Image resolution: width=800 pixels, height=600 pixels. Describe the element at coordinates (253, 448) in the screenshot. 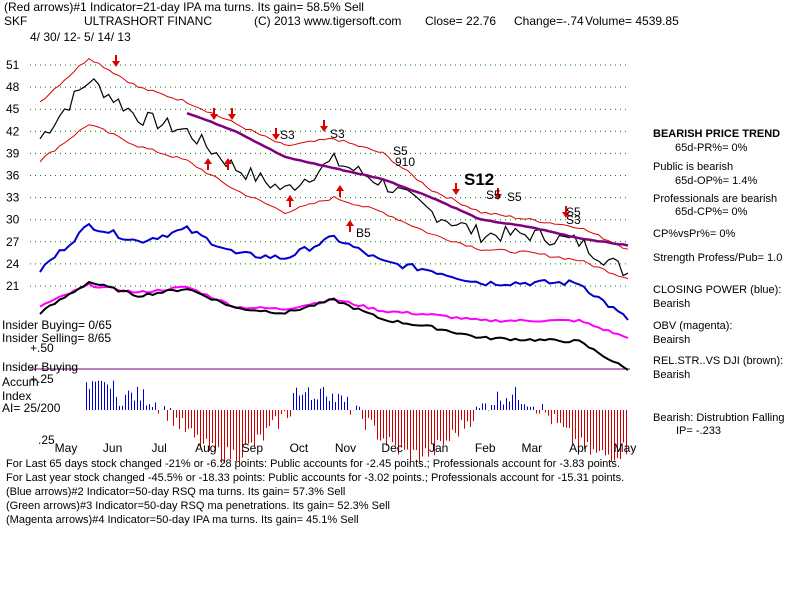

I see `month-label: Sep` at that location.